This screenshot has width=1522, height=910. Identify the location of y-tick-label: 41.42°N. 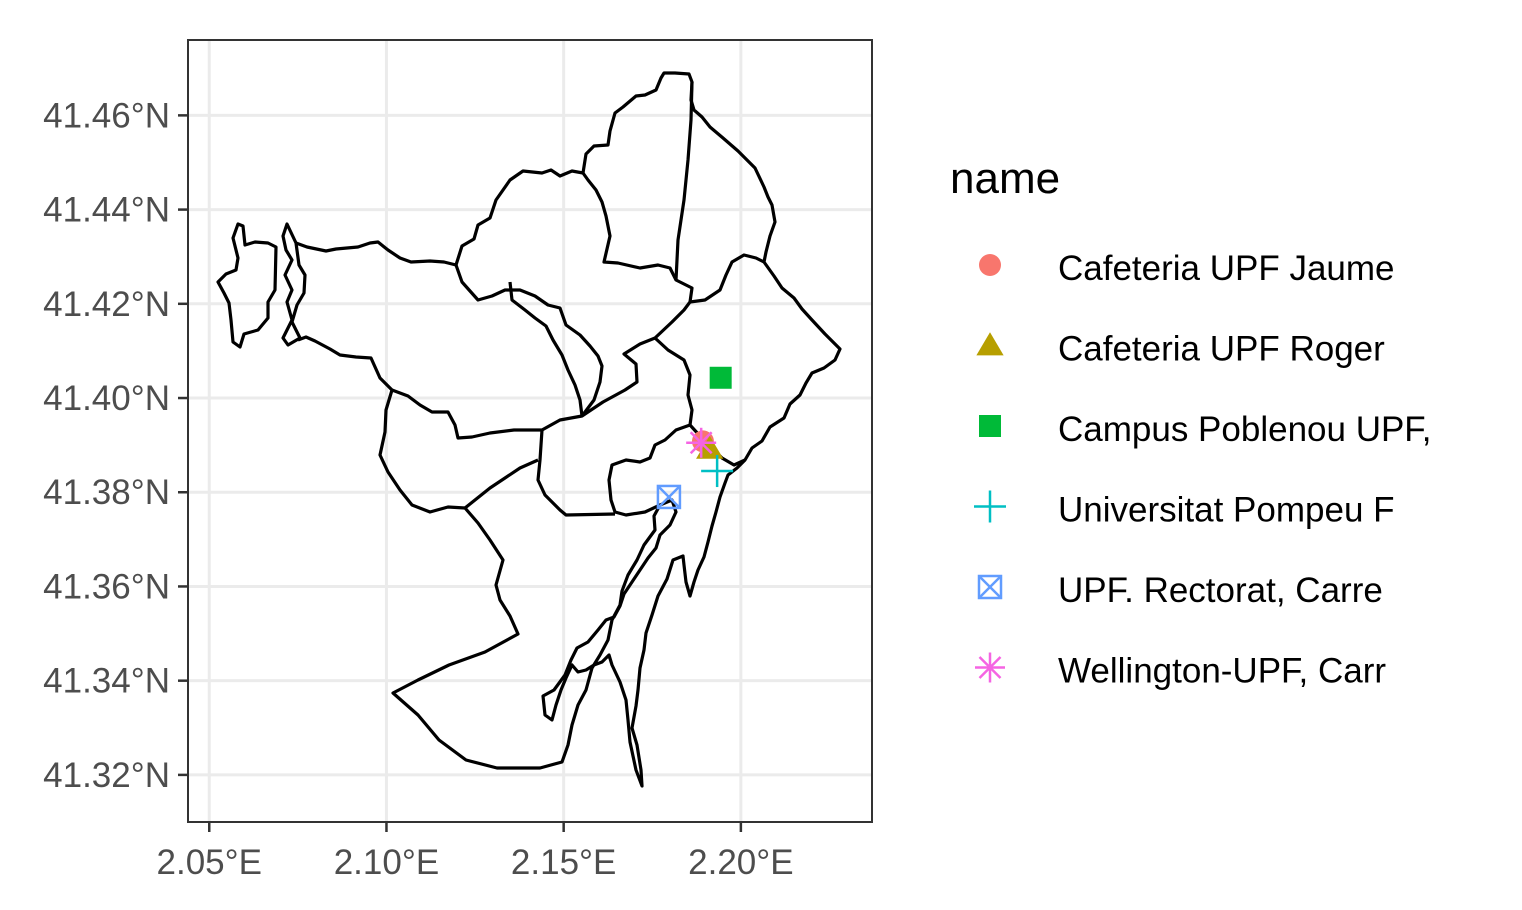
(106, 304).